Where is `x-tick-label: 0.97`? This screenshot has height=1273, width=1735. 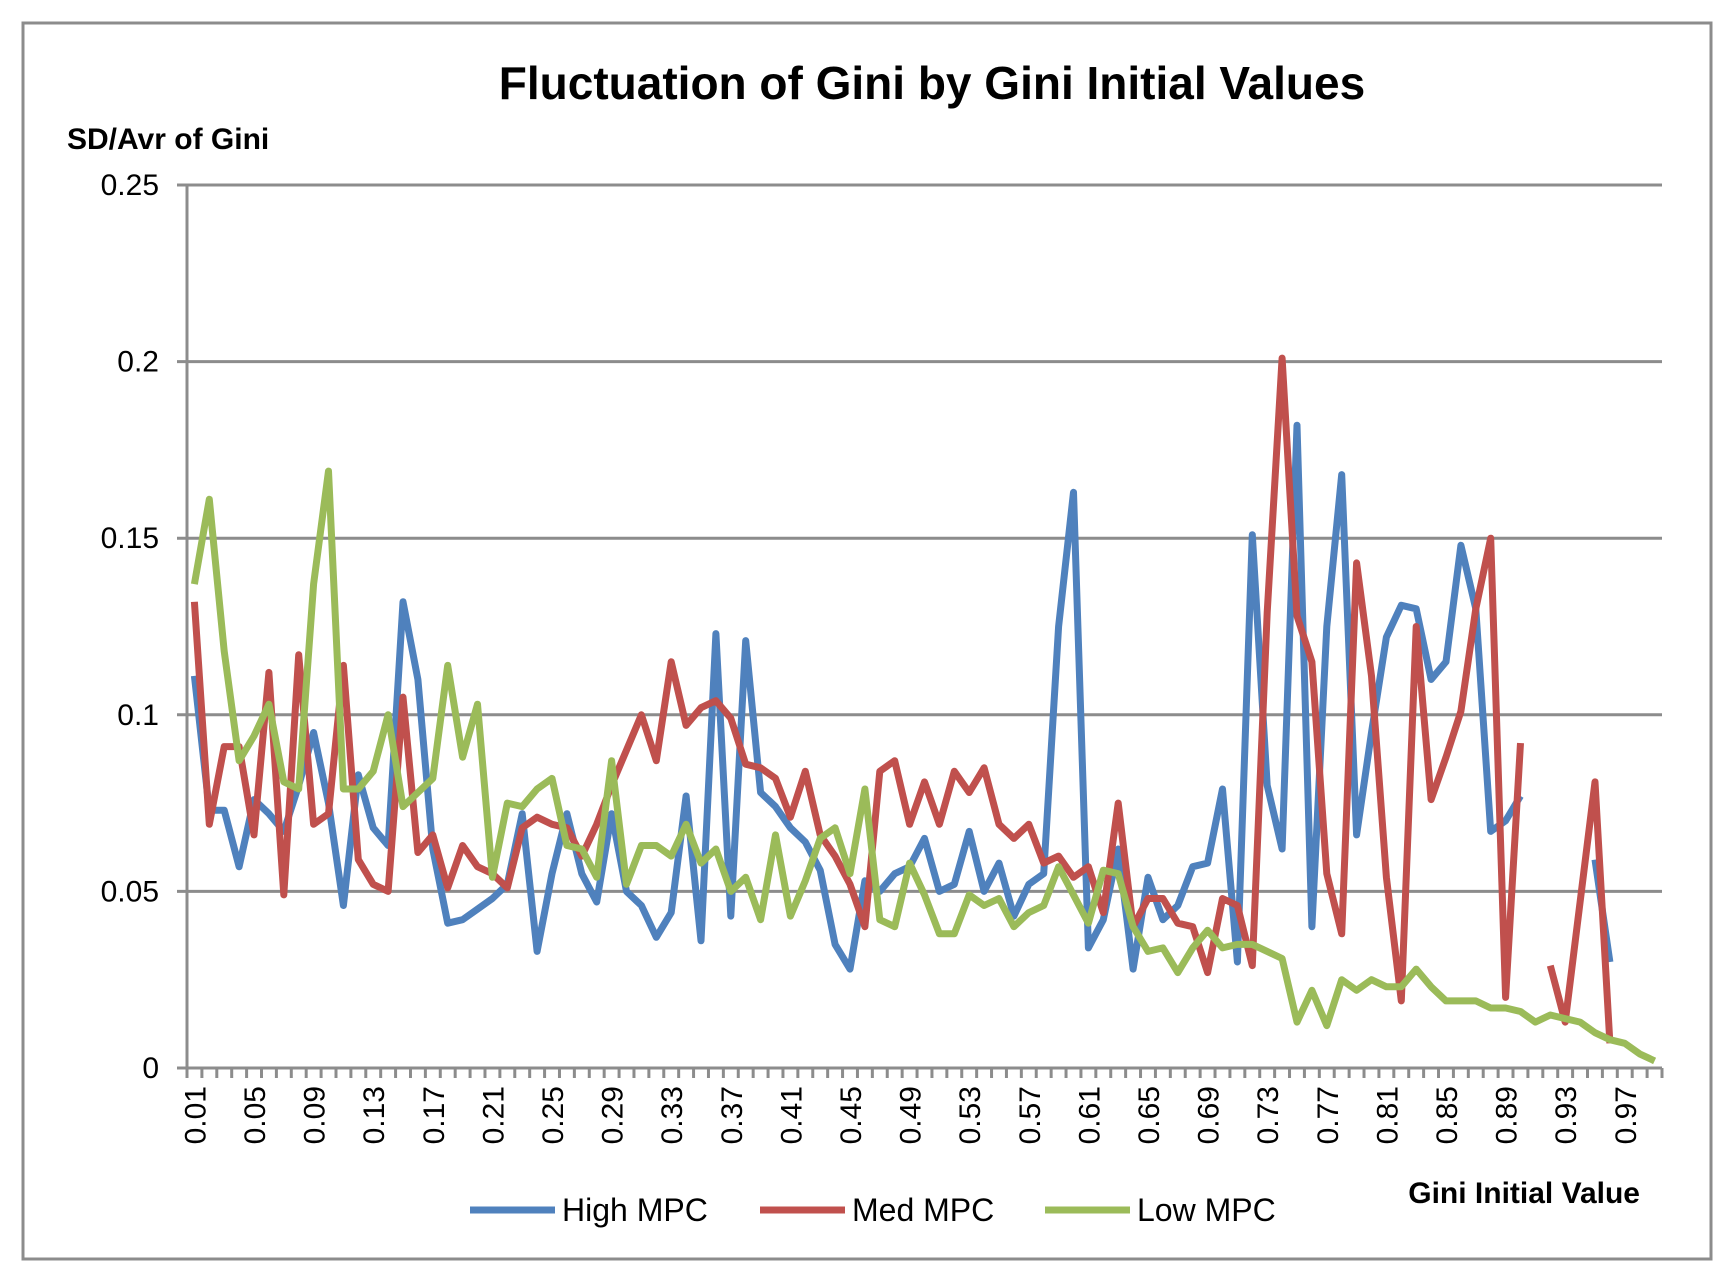
x-tick-label: 0.97 is located at coordinates (1626, 1115).